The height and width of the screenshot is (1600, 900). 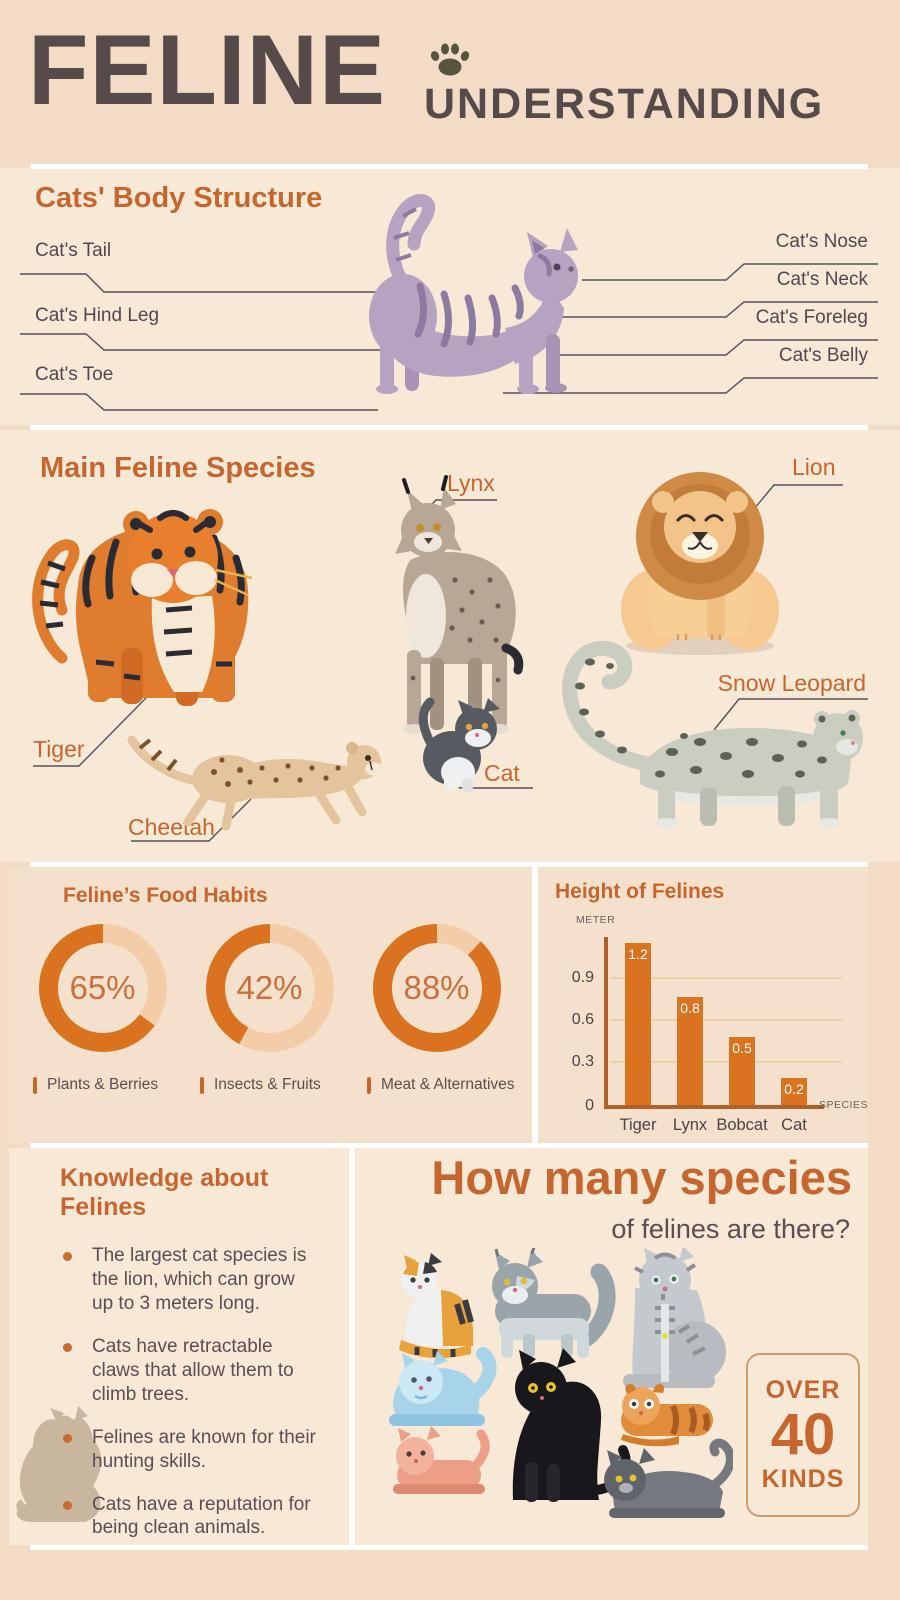 I want to click on donut-insects: 42% Insects & Fruits, so click(x=269, y=1009).